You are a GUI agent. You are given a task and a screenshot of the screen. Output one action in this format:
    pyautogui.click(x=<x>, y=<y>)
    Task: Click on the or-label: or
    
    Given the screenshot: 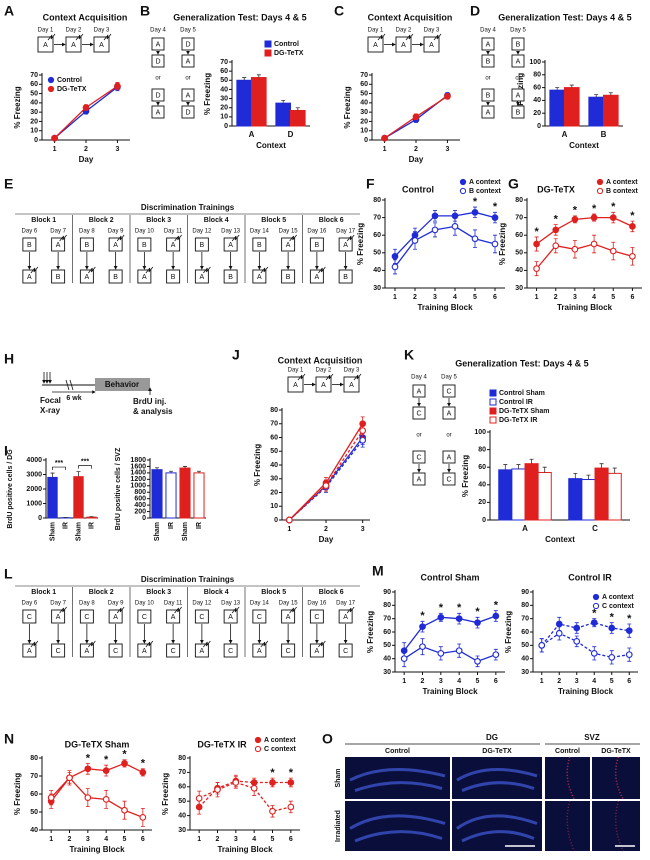 What is the action you would take?
    pyautogui.click(x=157, y=79)
    